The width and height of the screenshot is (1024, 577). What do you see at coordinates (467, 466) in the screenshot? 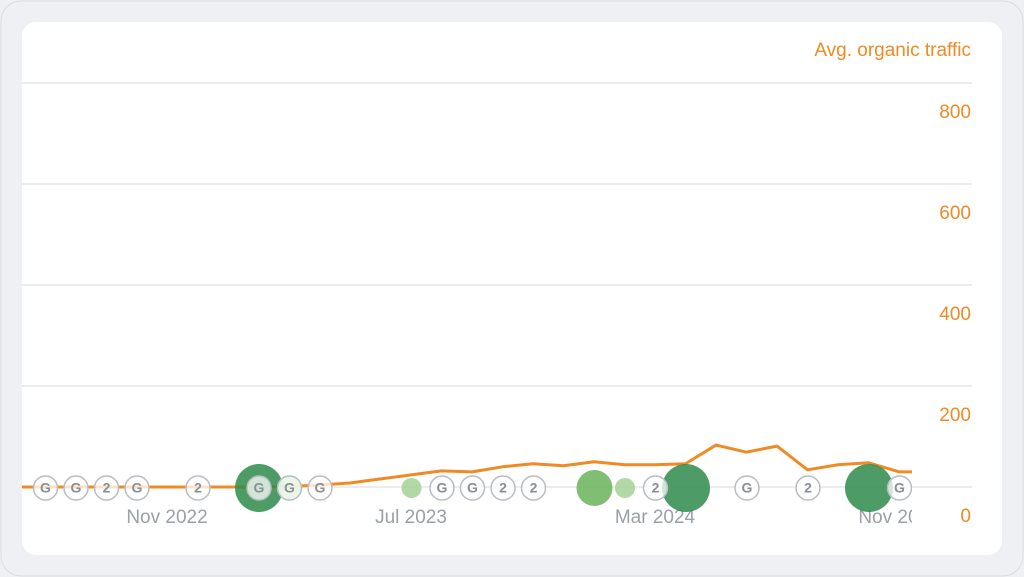
I see `series-line` at bounding box center [467, 466].